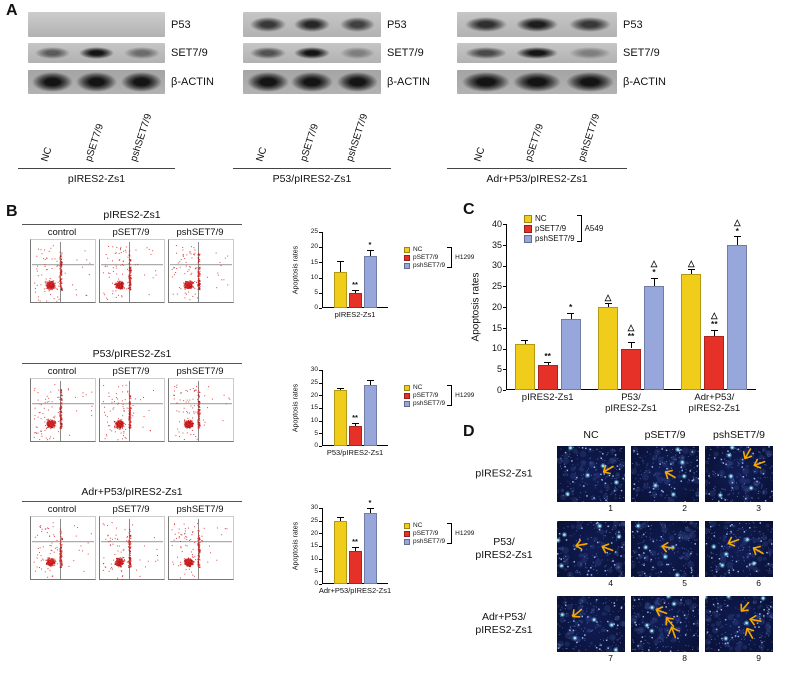 The image size is (796, 692). I want to click on legend-item: pSET7/9, so click(424, 533).